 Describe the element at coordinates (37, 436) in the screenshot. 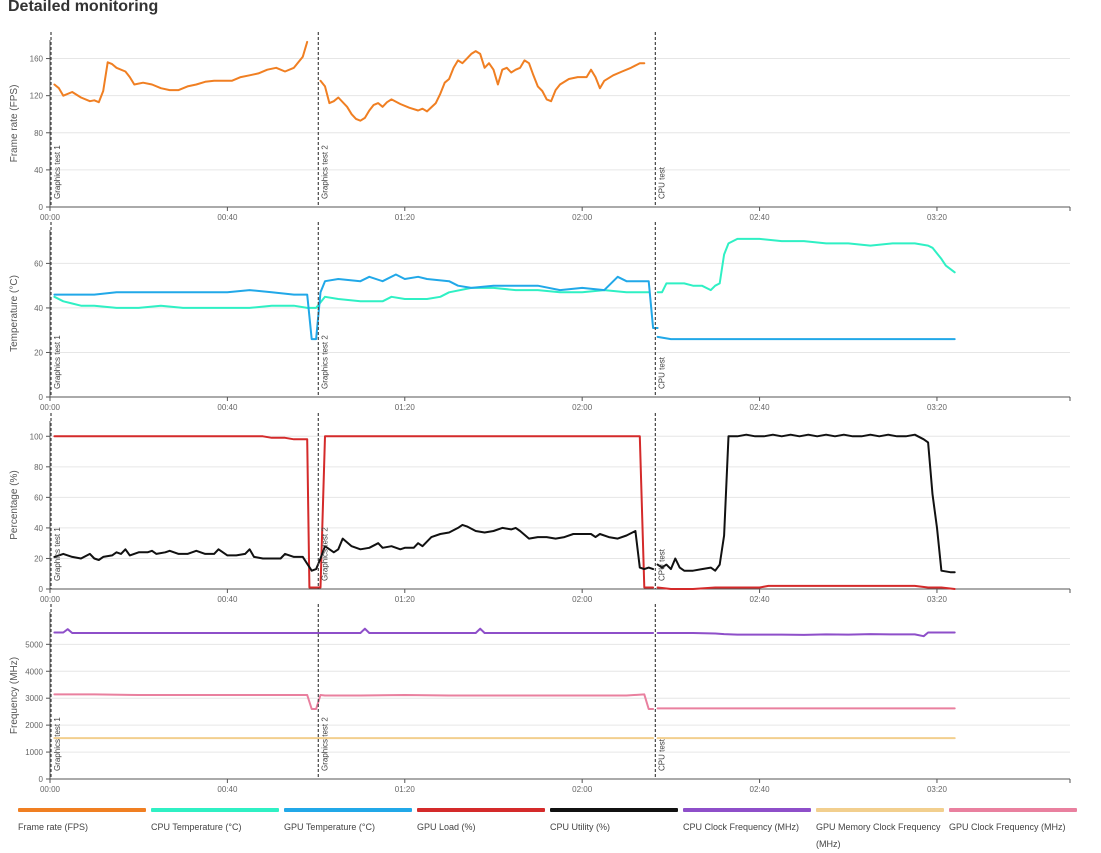

I see `y-tick-label: 100` at that location.